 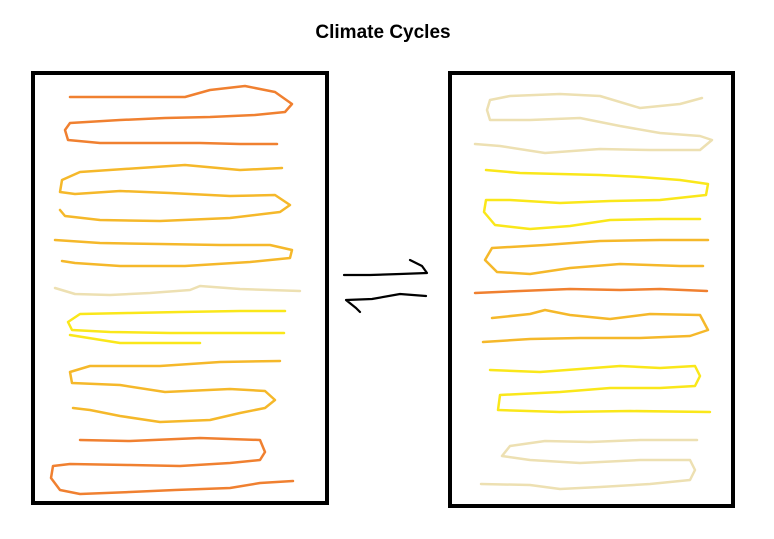 I want to click on forward-arrow, so click(x=385, y=267).